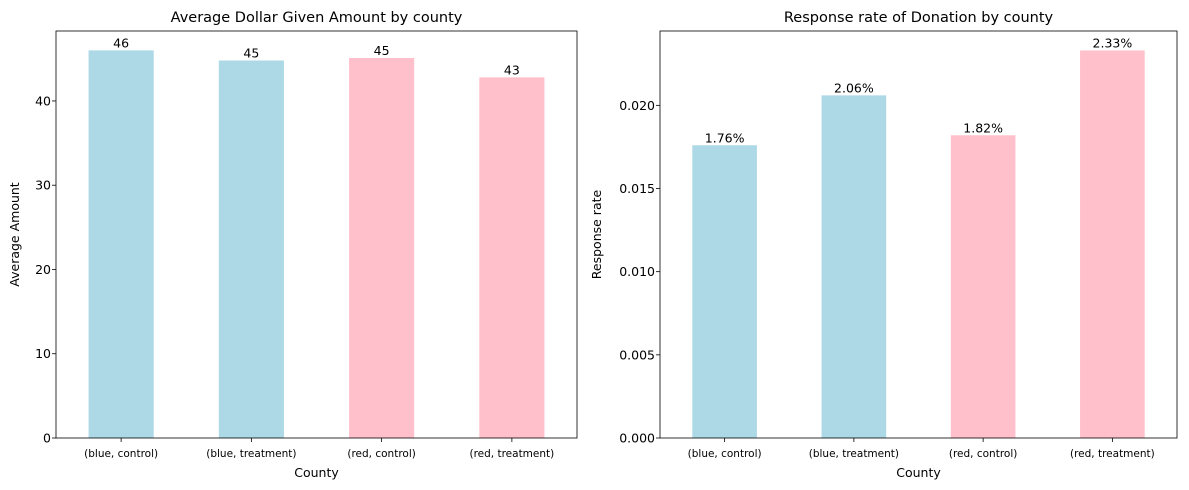  What do you see at coordinates (596, 234) in the screenshot?
I see `y-axis-label: Response rate` at bounding box center [596, 234].